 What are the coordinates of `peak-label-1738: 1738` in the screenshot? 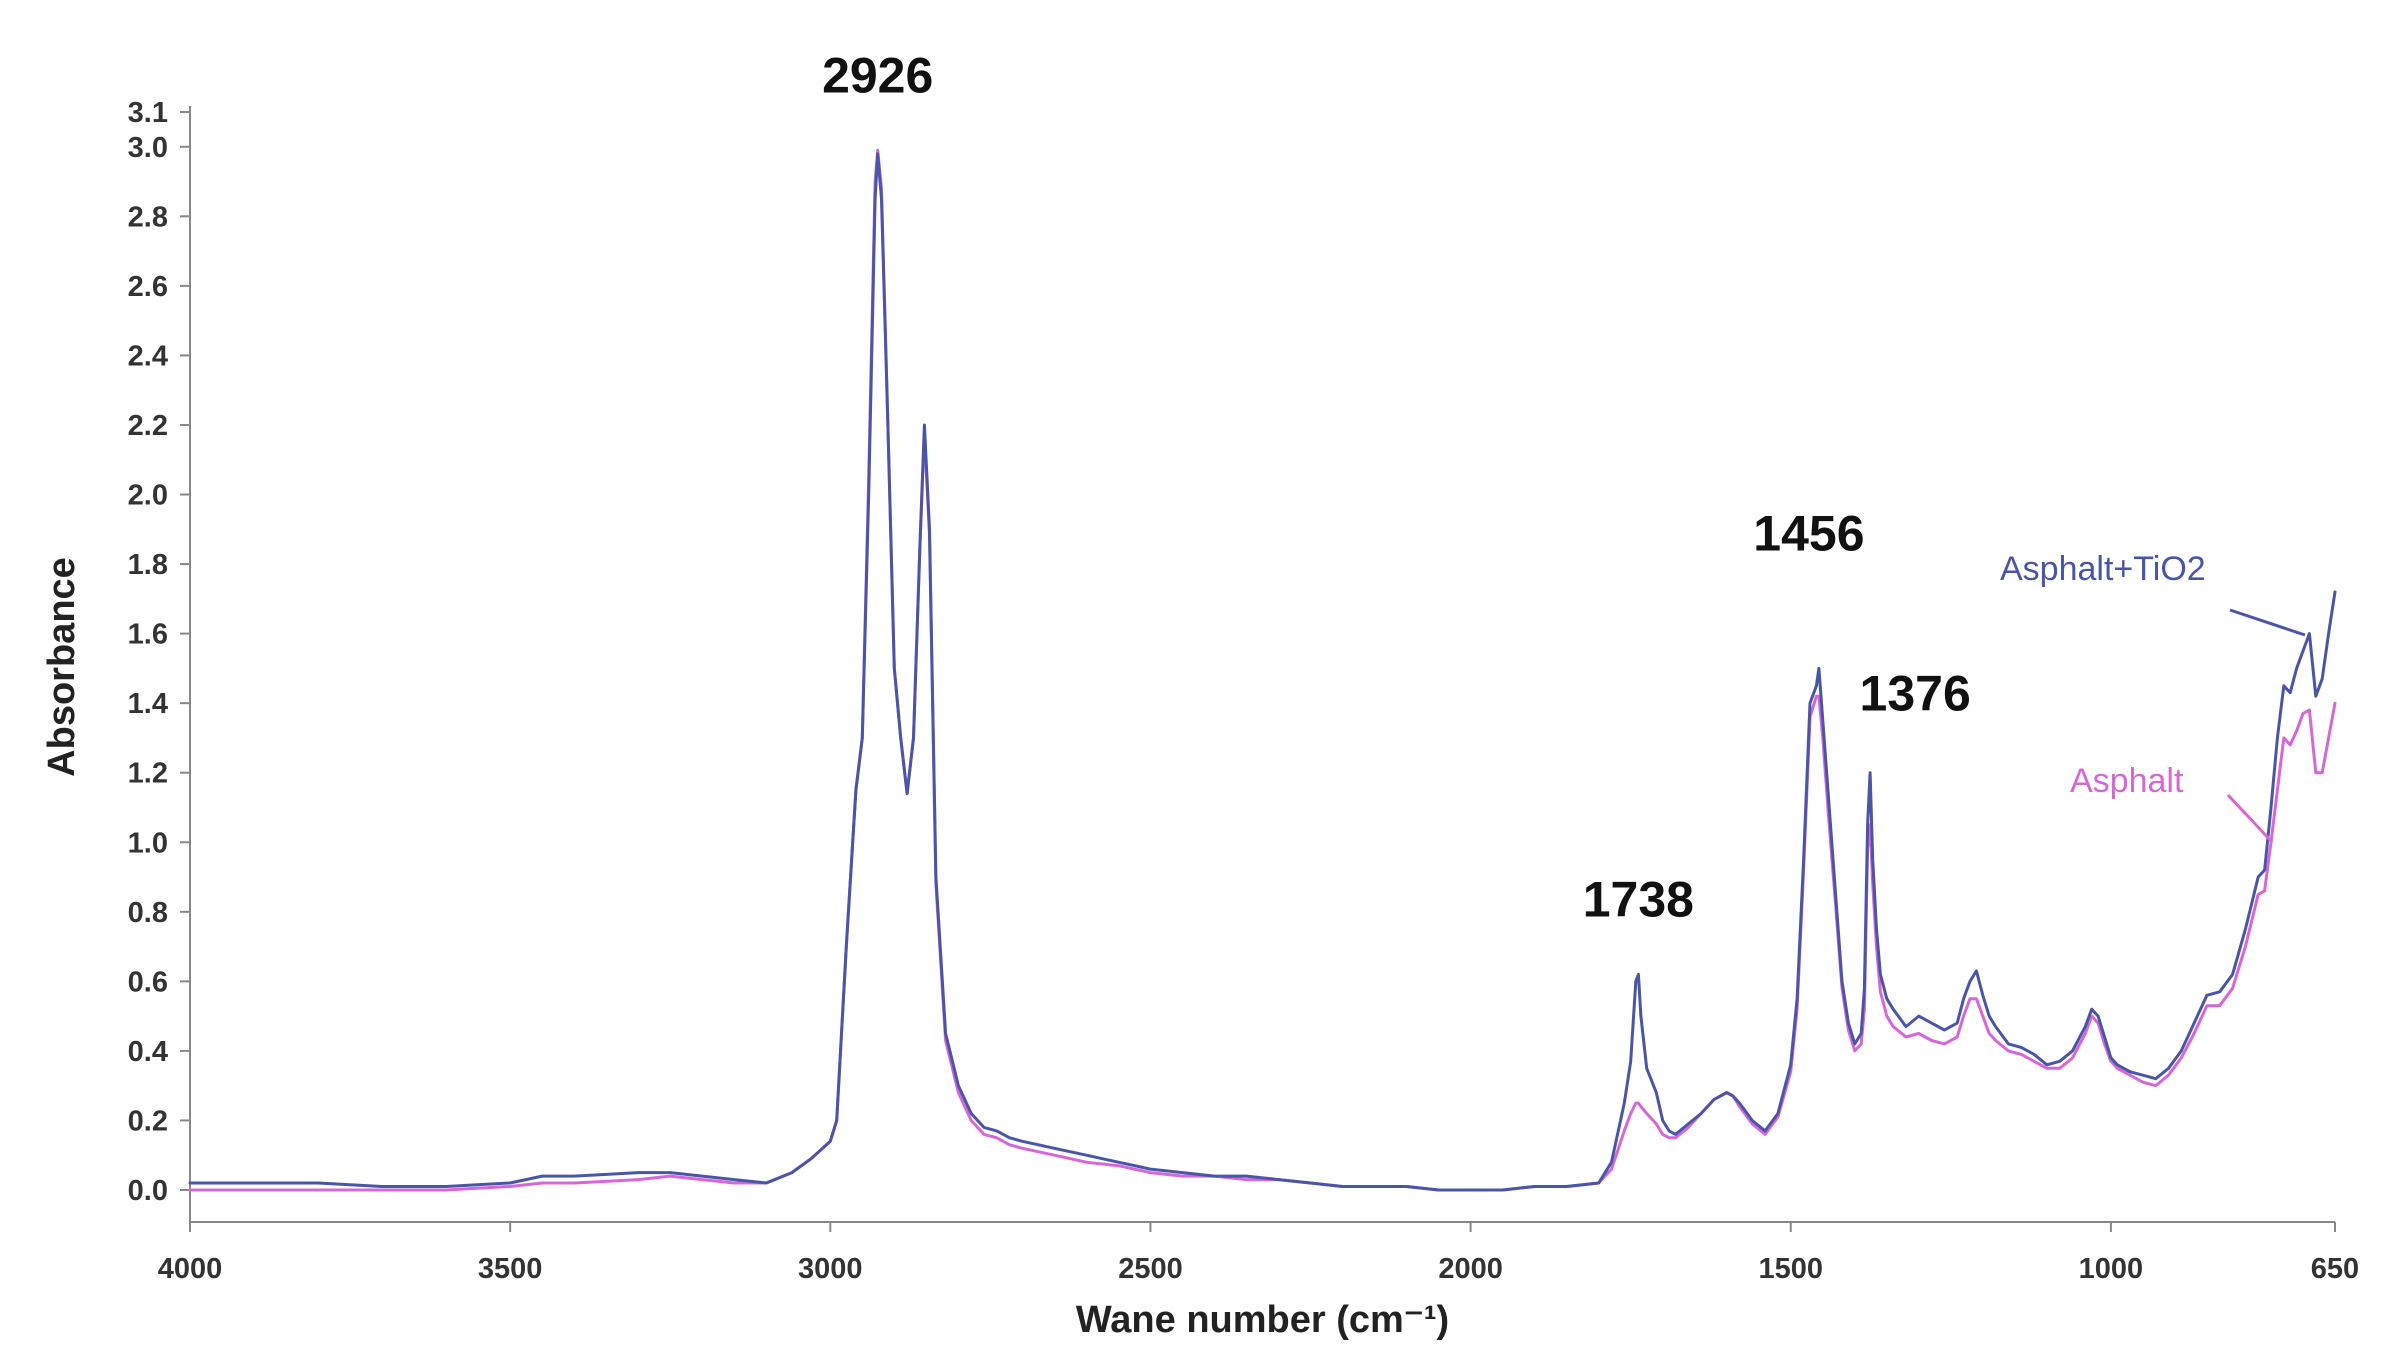 It's located at (1638, 899).